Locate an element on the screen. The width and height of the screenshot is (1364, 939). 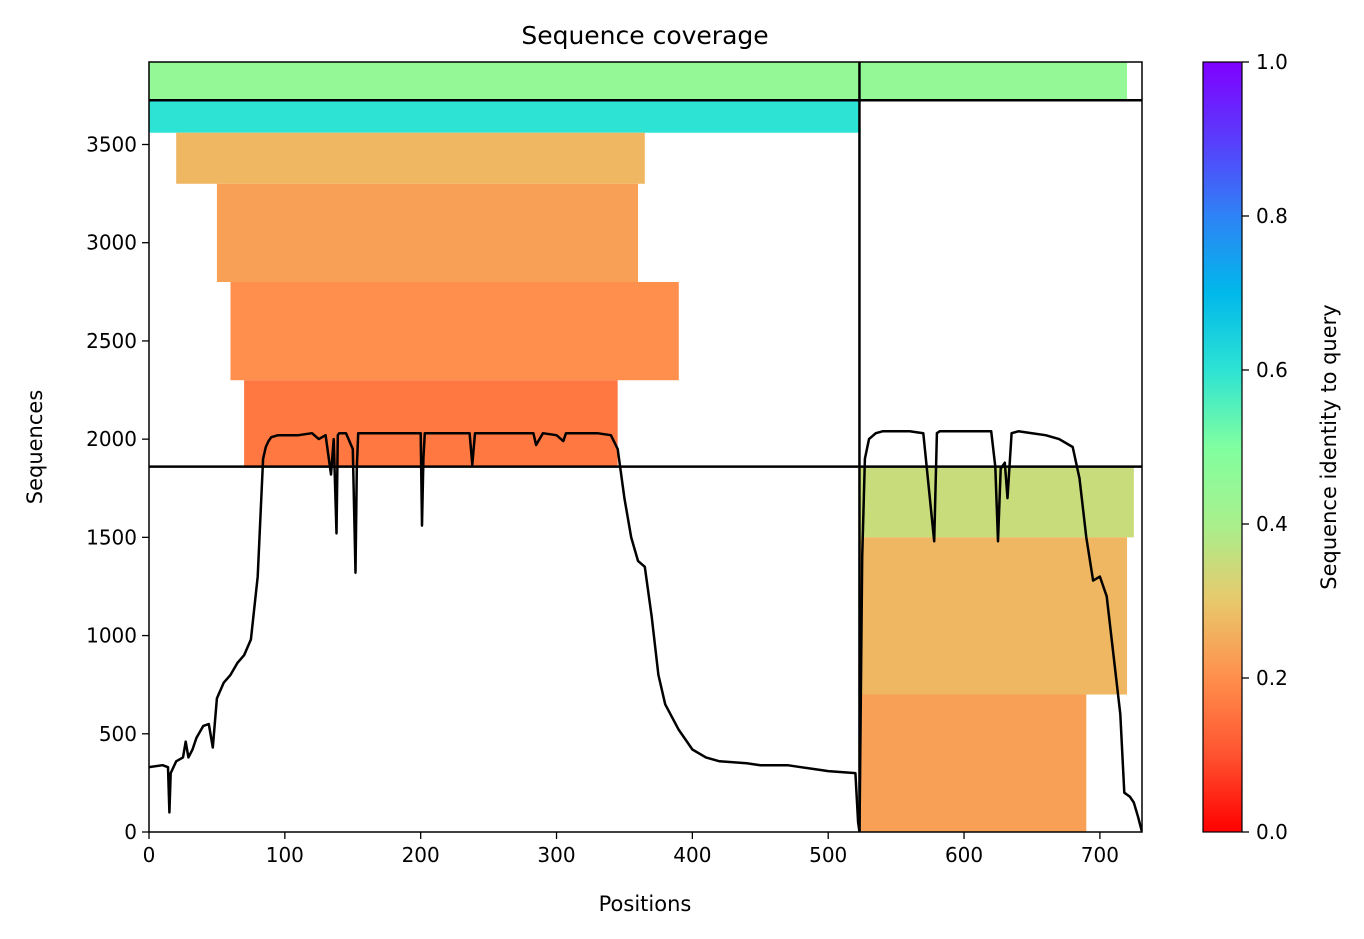
x-axis-ticks: 0 100 200 300 400 500 600 700 is located at coordinates (631, 849).